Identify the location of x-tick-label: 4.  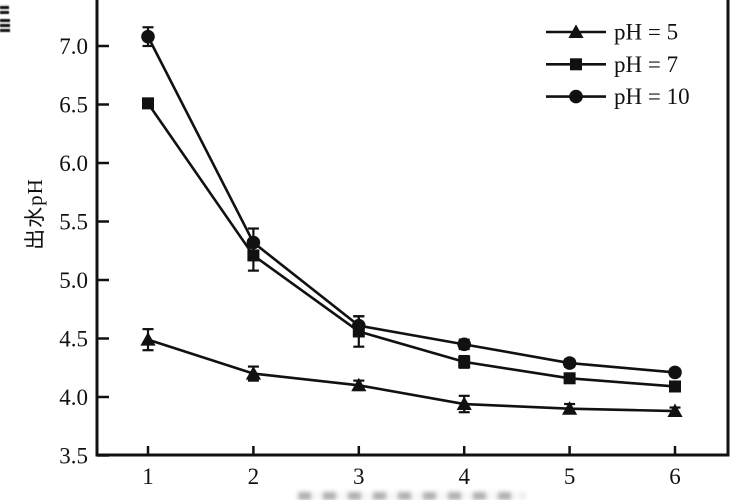
(464, 476).